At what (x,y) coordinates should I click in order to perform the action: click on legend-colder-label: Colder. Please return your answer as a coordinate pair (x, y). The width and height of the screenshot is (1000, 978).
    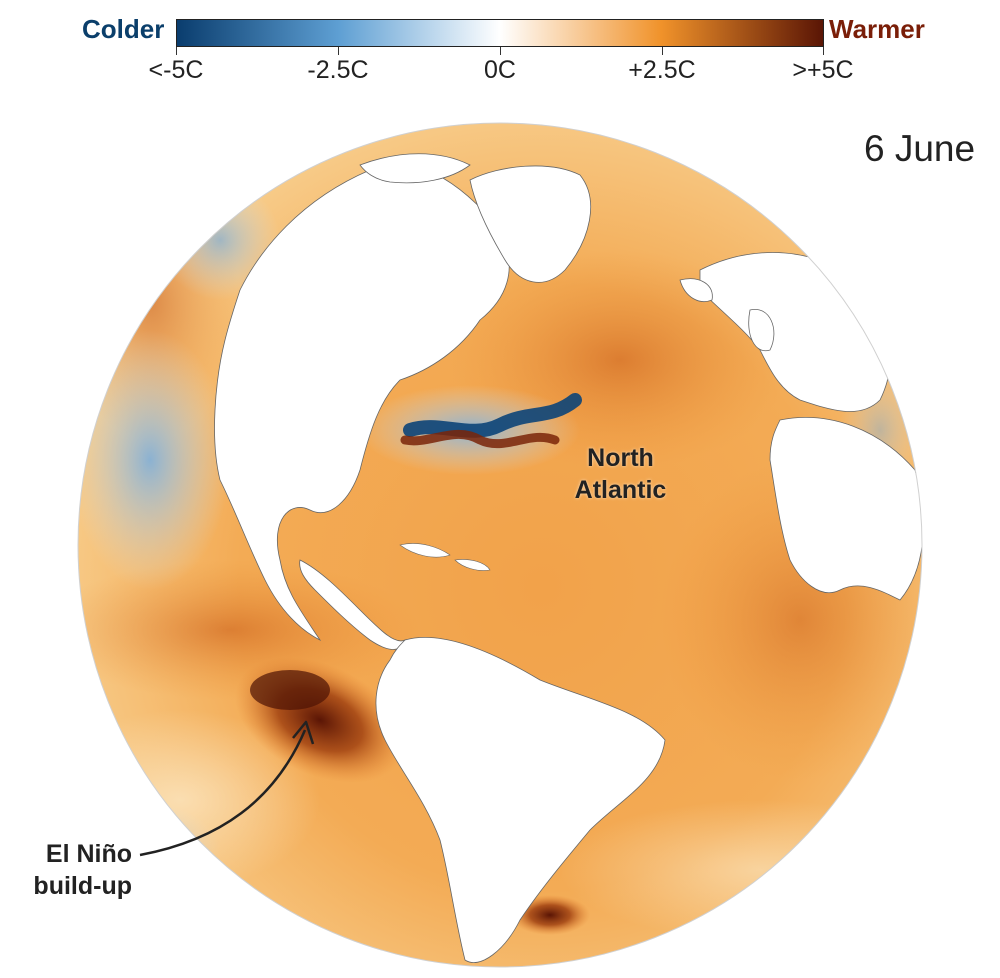
    Looking at the image, I should click on (123, 29).